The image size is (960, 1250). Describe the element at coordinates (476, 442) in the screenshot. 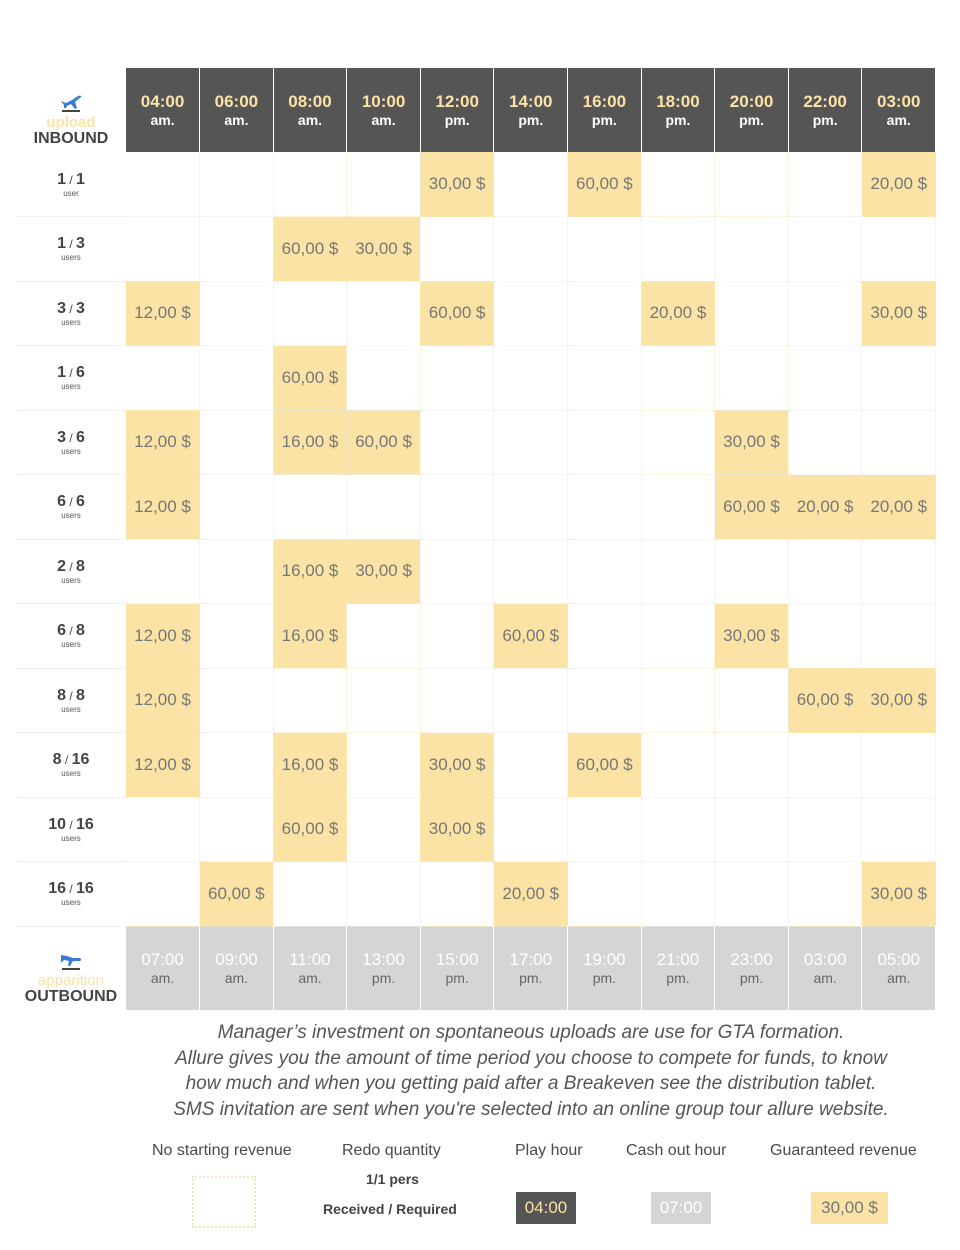

I see `table-row: 3 / 6 users 12,00 $ 16,00 $60,00 $ 30,00 $` at that location.